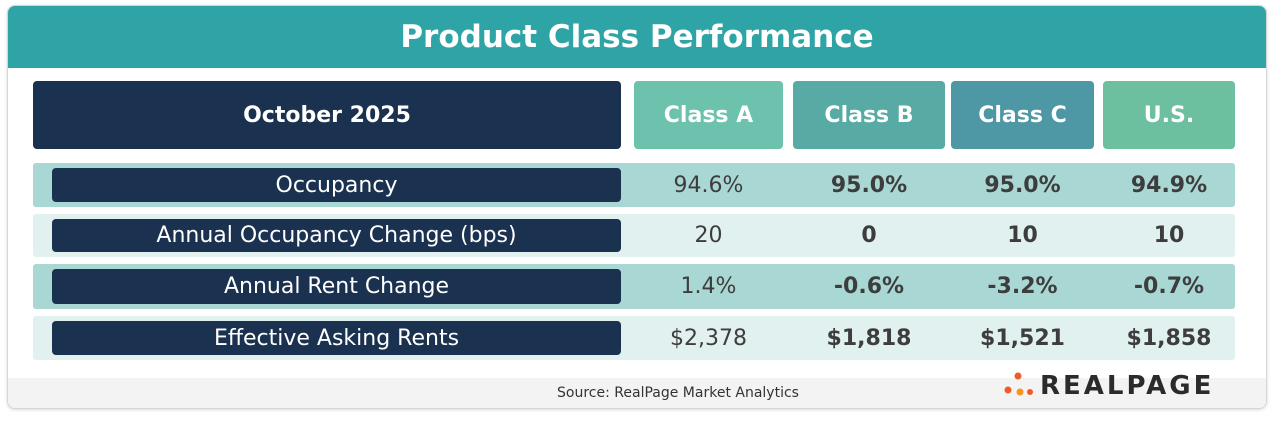  Describe the element at coordinates (678, 393) in the screenshot. I see `source: Source: RealPage Market Analytics` at that location.